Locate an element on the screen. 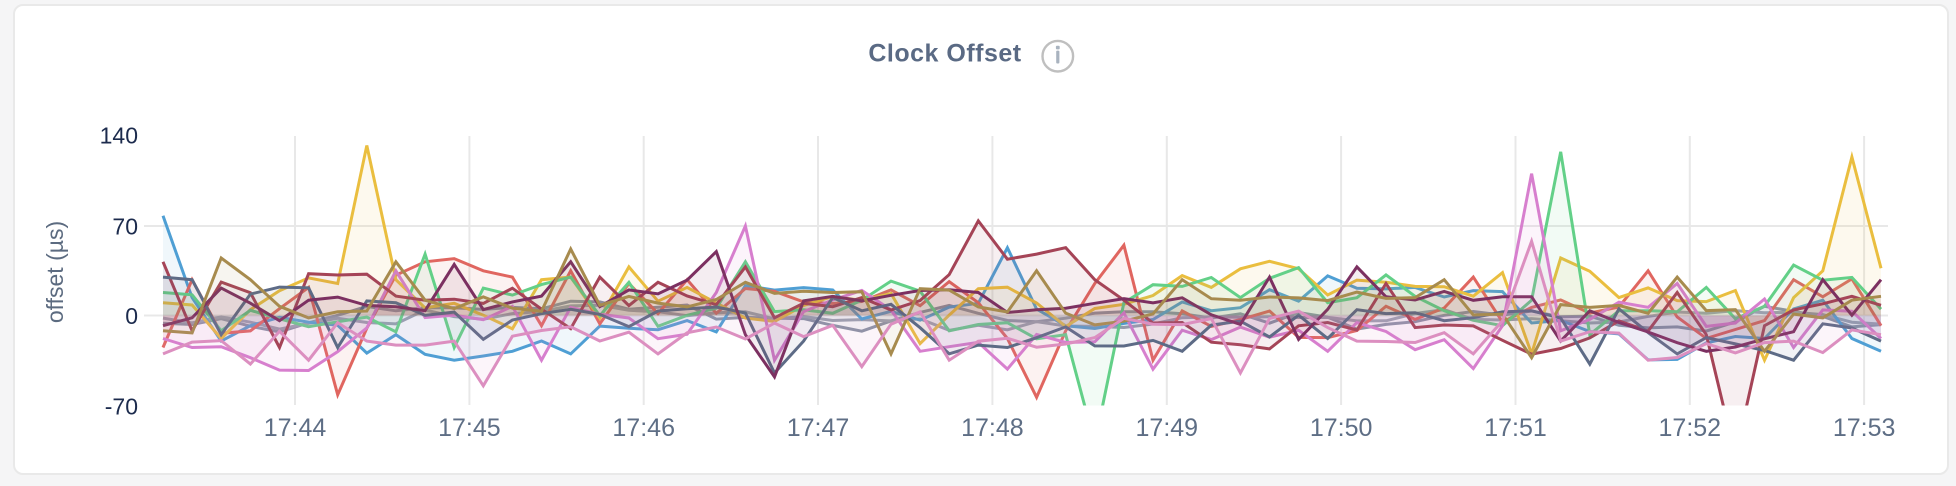  svg-text: 17:53 is located at coordinates (1864, 428).